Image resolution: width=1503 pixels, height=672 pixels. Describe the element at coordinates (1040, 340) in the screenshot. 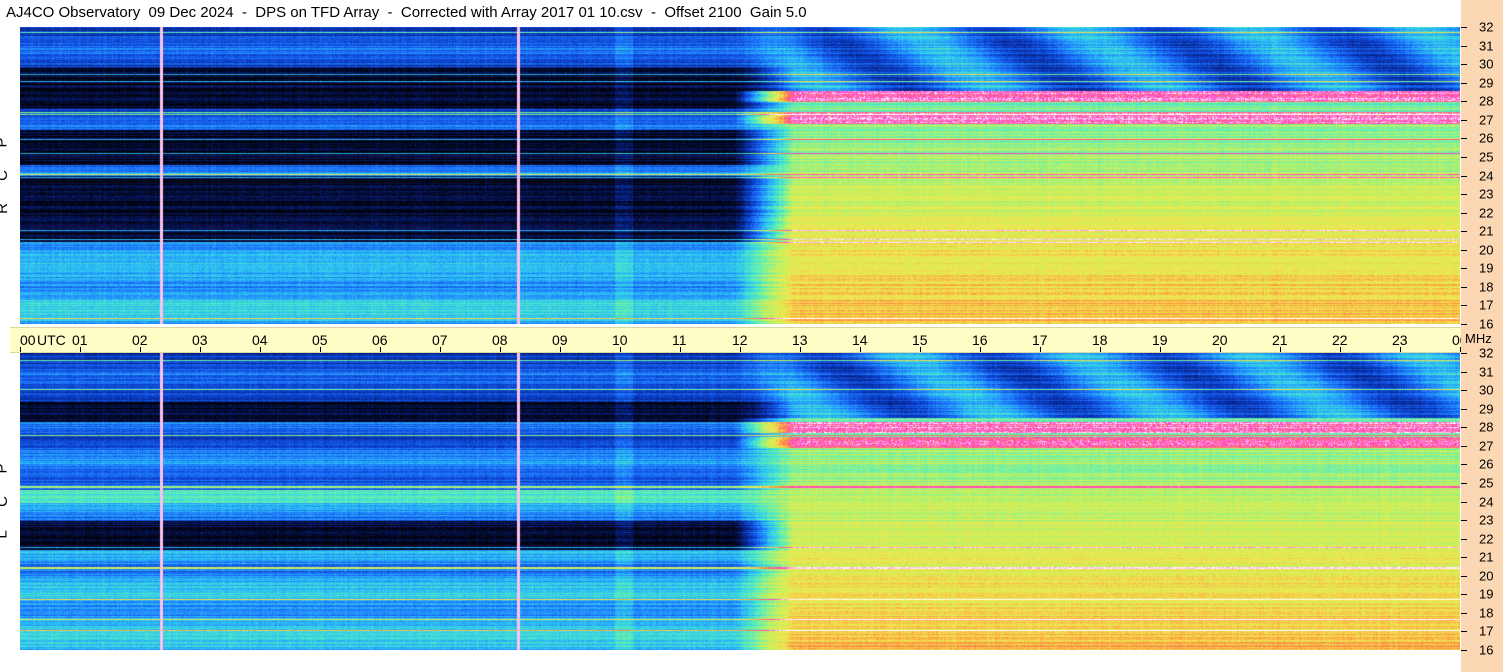

I see `utc-tick-label: 17` at that location.